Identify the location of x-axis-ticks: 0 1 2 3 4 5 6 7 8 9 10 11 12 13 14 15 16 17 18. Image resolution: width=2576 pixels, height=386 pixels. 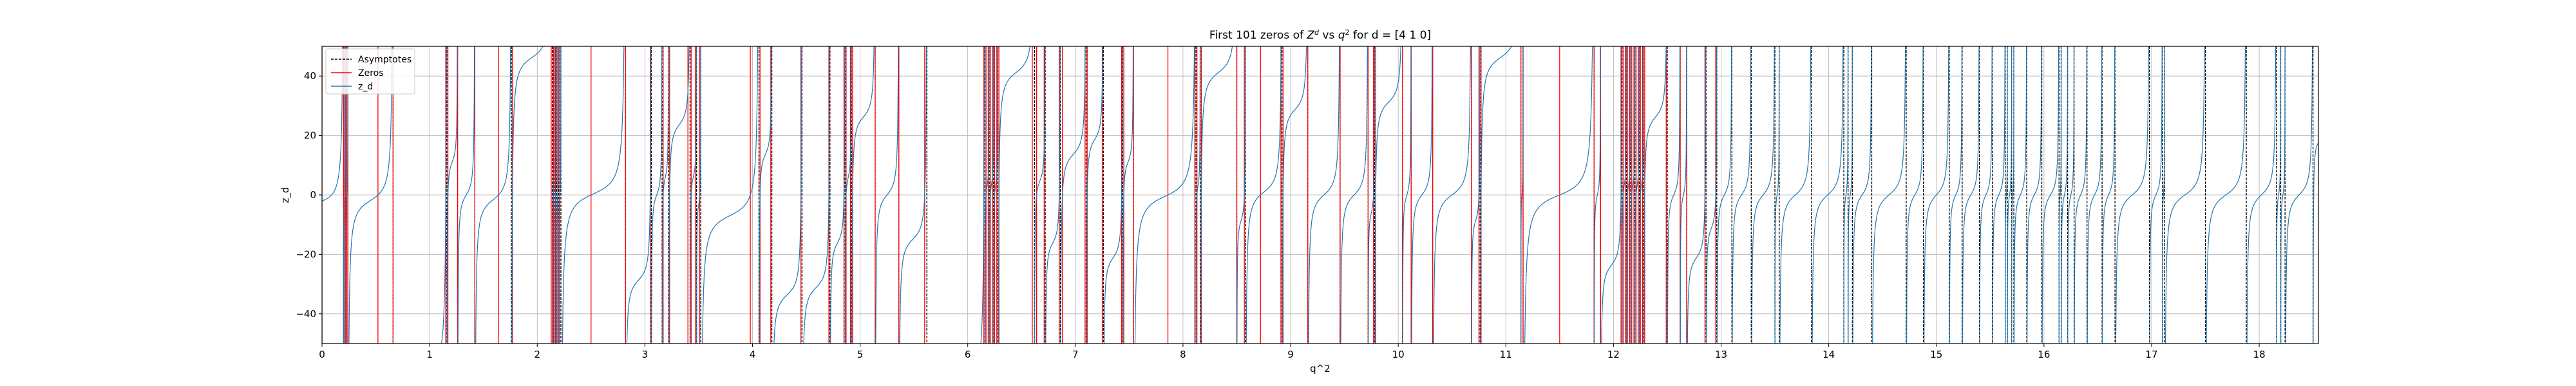
(1292, 352).